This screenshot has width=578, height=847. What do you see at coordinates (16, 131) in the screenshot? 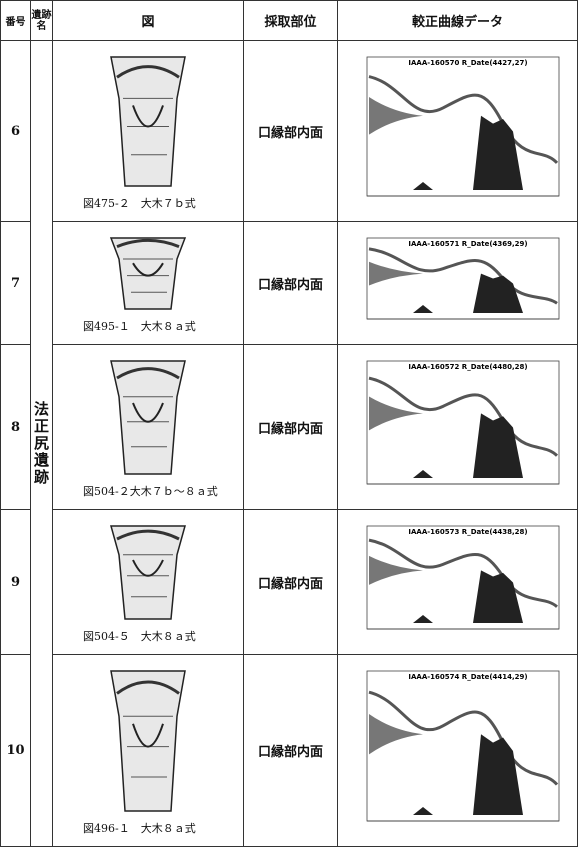
I see `row-number: 6` at bounding box center [16, 131].